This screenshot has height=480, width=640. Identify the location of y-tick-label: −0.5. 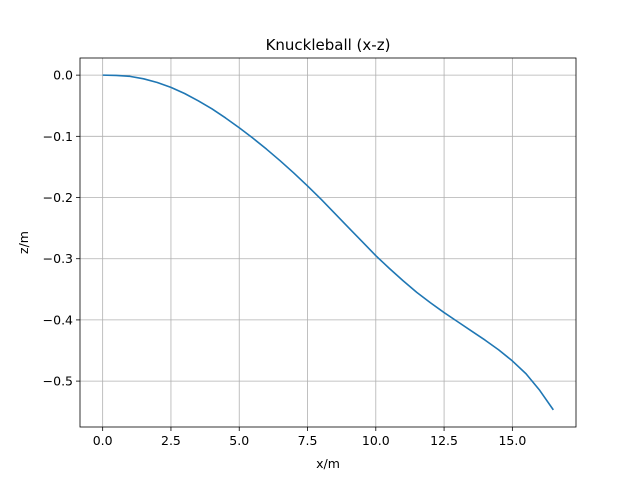
(58, 381).